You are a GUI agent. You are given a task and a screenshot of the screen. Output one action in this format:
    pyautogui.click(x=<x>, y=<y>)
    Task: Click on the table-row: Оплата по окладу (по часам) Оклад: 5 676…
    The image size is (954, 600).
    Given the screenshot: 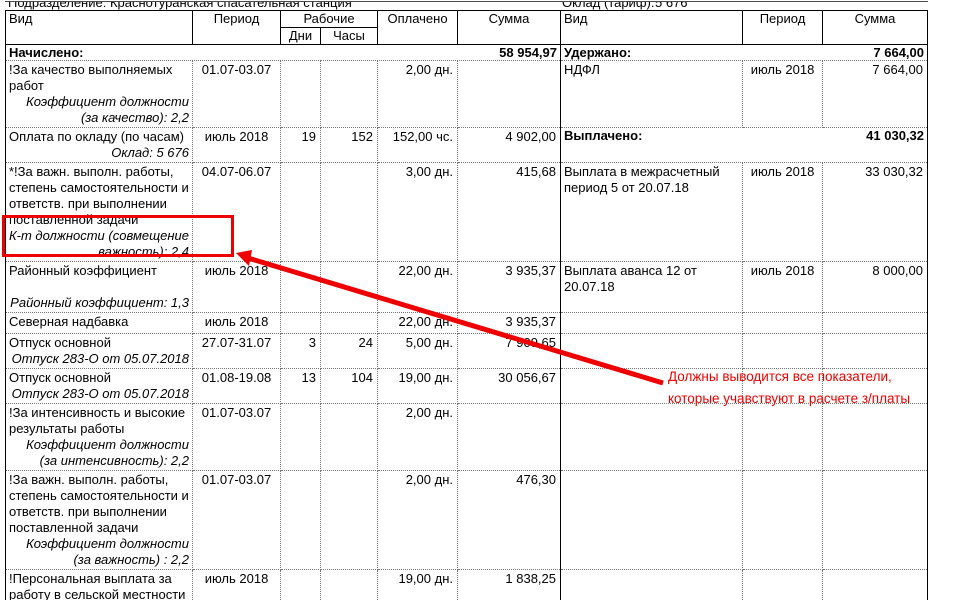 What is the action you would take?
    pyautogui.click(x=466, y=145)
    